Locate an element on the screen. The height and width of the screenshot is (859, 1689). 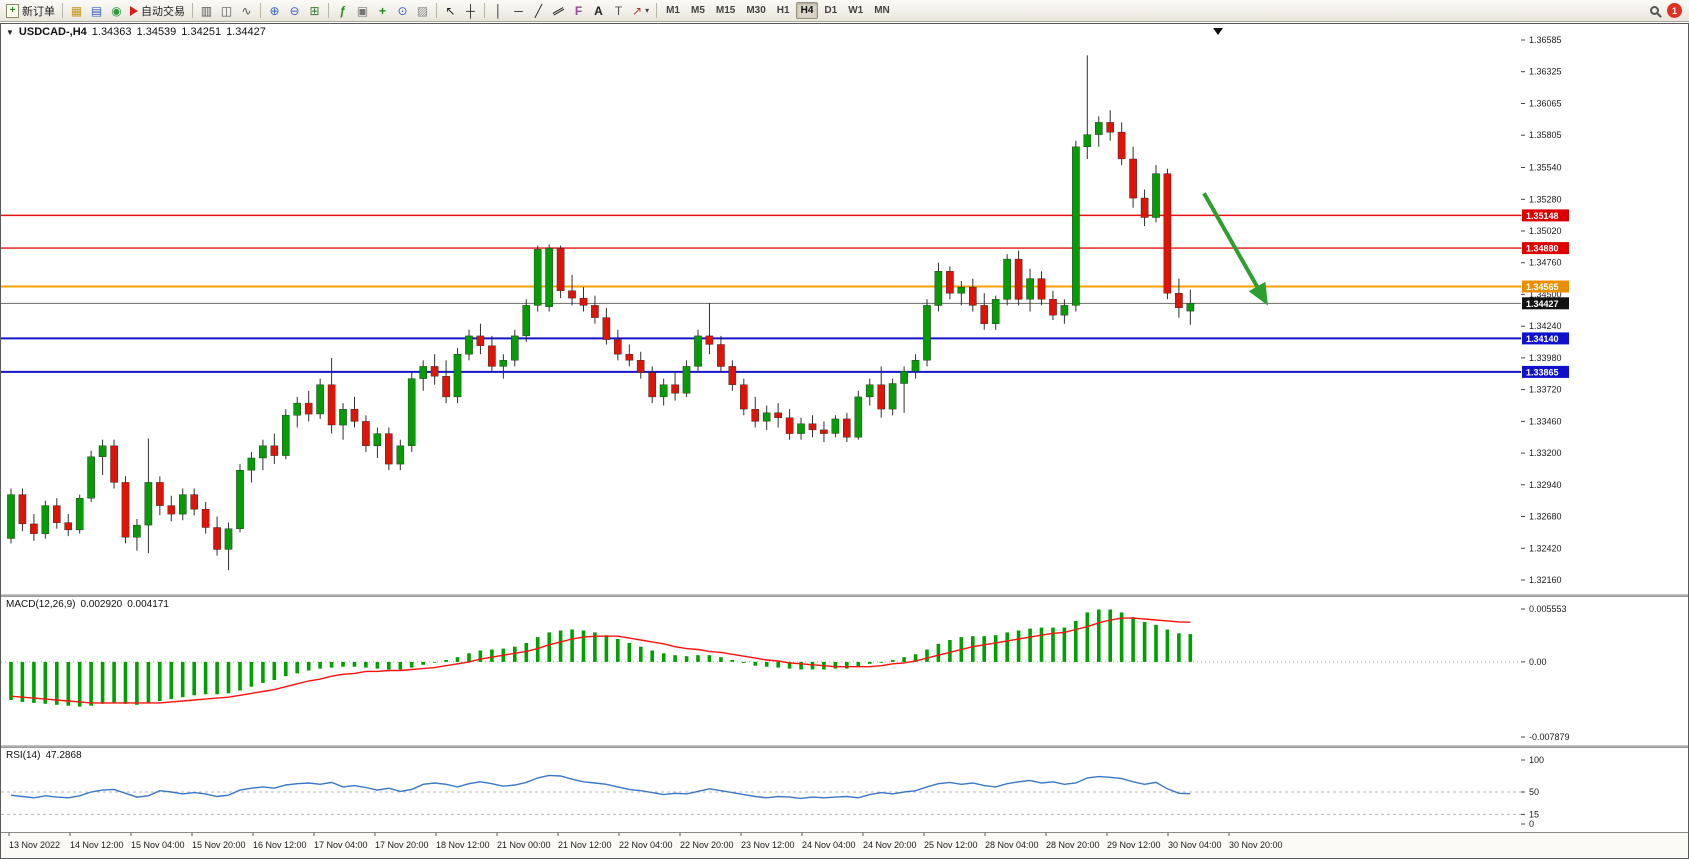
autotrading-label: 自动交易 is located at coordinates (163, 11).